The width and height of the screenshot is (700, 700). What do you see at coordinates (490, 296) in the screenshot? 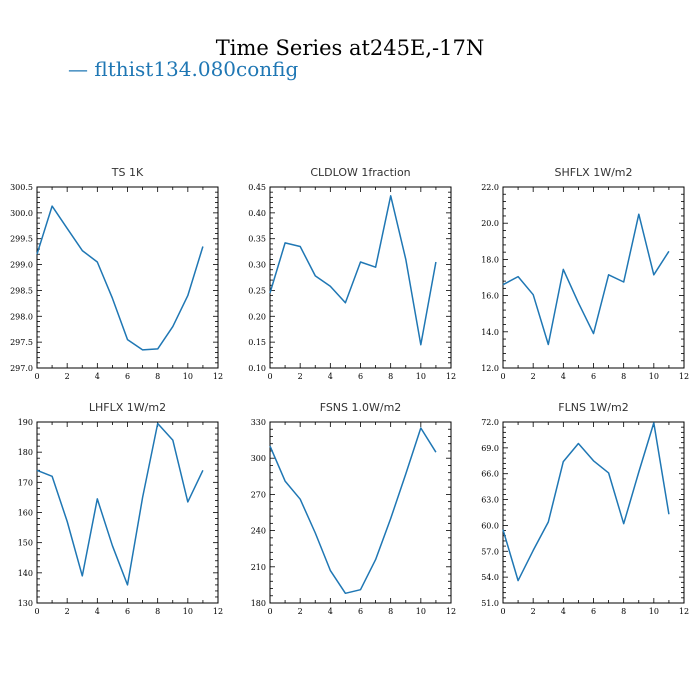
I see `y-tick-label: 16.0` at bounding box center [490, 296].